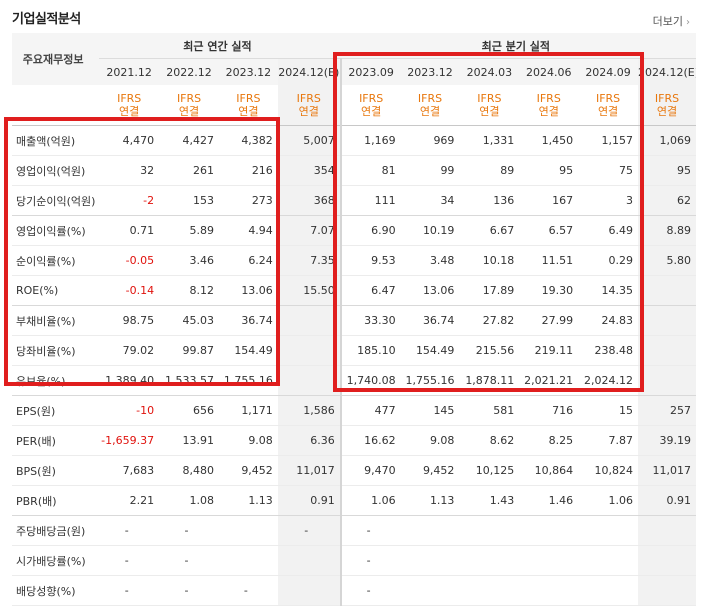 The width and height of the screenshot is (704, 606). Describe the element at coordinates (608, 140) in the screenshot. I see `value-cell: 1,157` at that location.